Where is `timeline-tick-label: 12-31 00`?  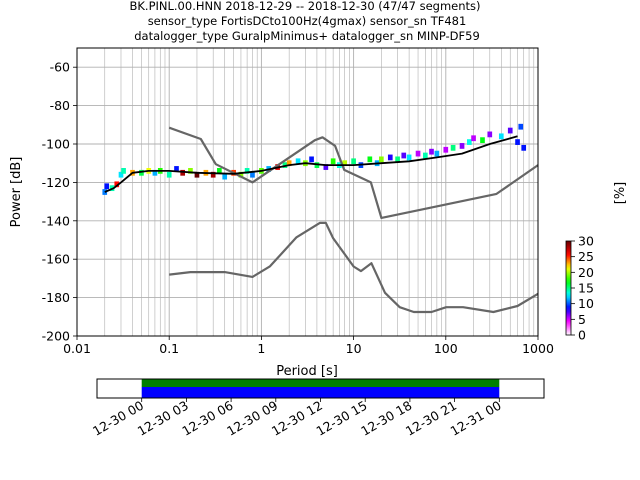
timeline-tick-label: 12-31 00 is located at coordinates (476, 418).